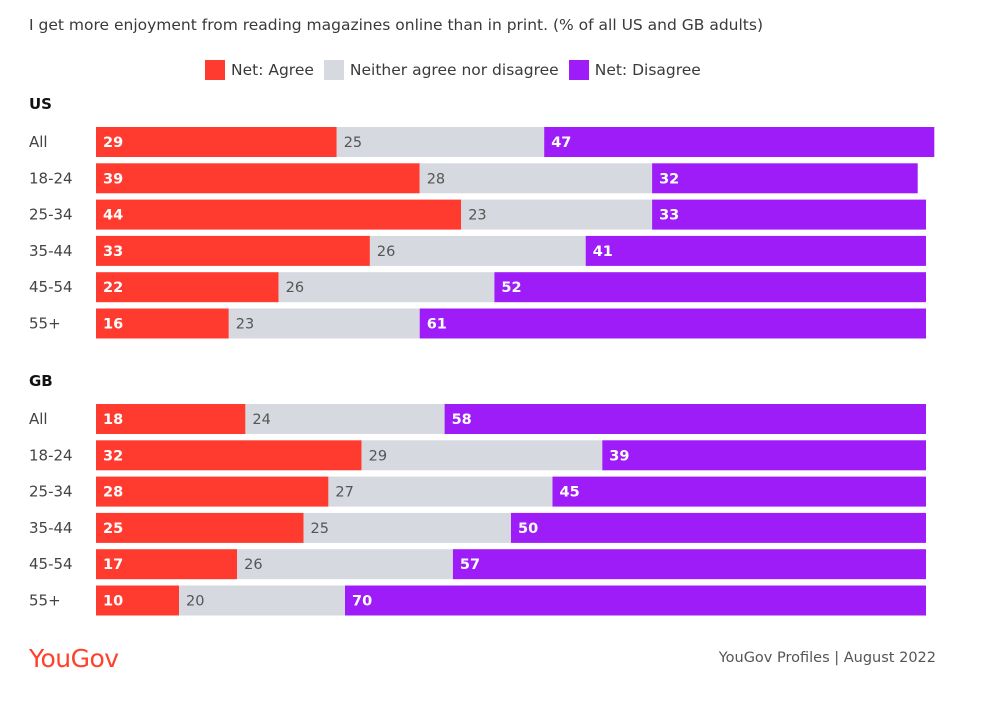  Describe the element at coordinates (113, 493) in the screenshot. I see `data-label-agree: 28` at that location.